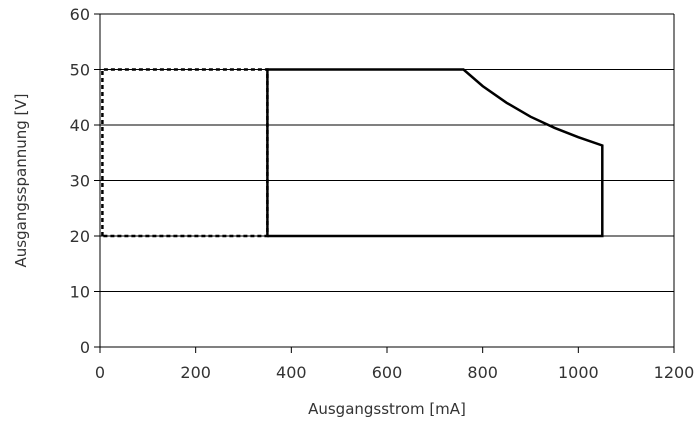  What do you see at coordinates (80, 125) in the screenshot?
I see `y-tick-label: 40` at bounding box center [80, 125].